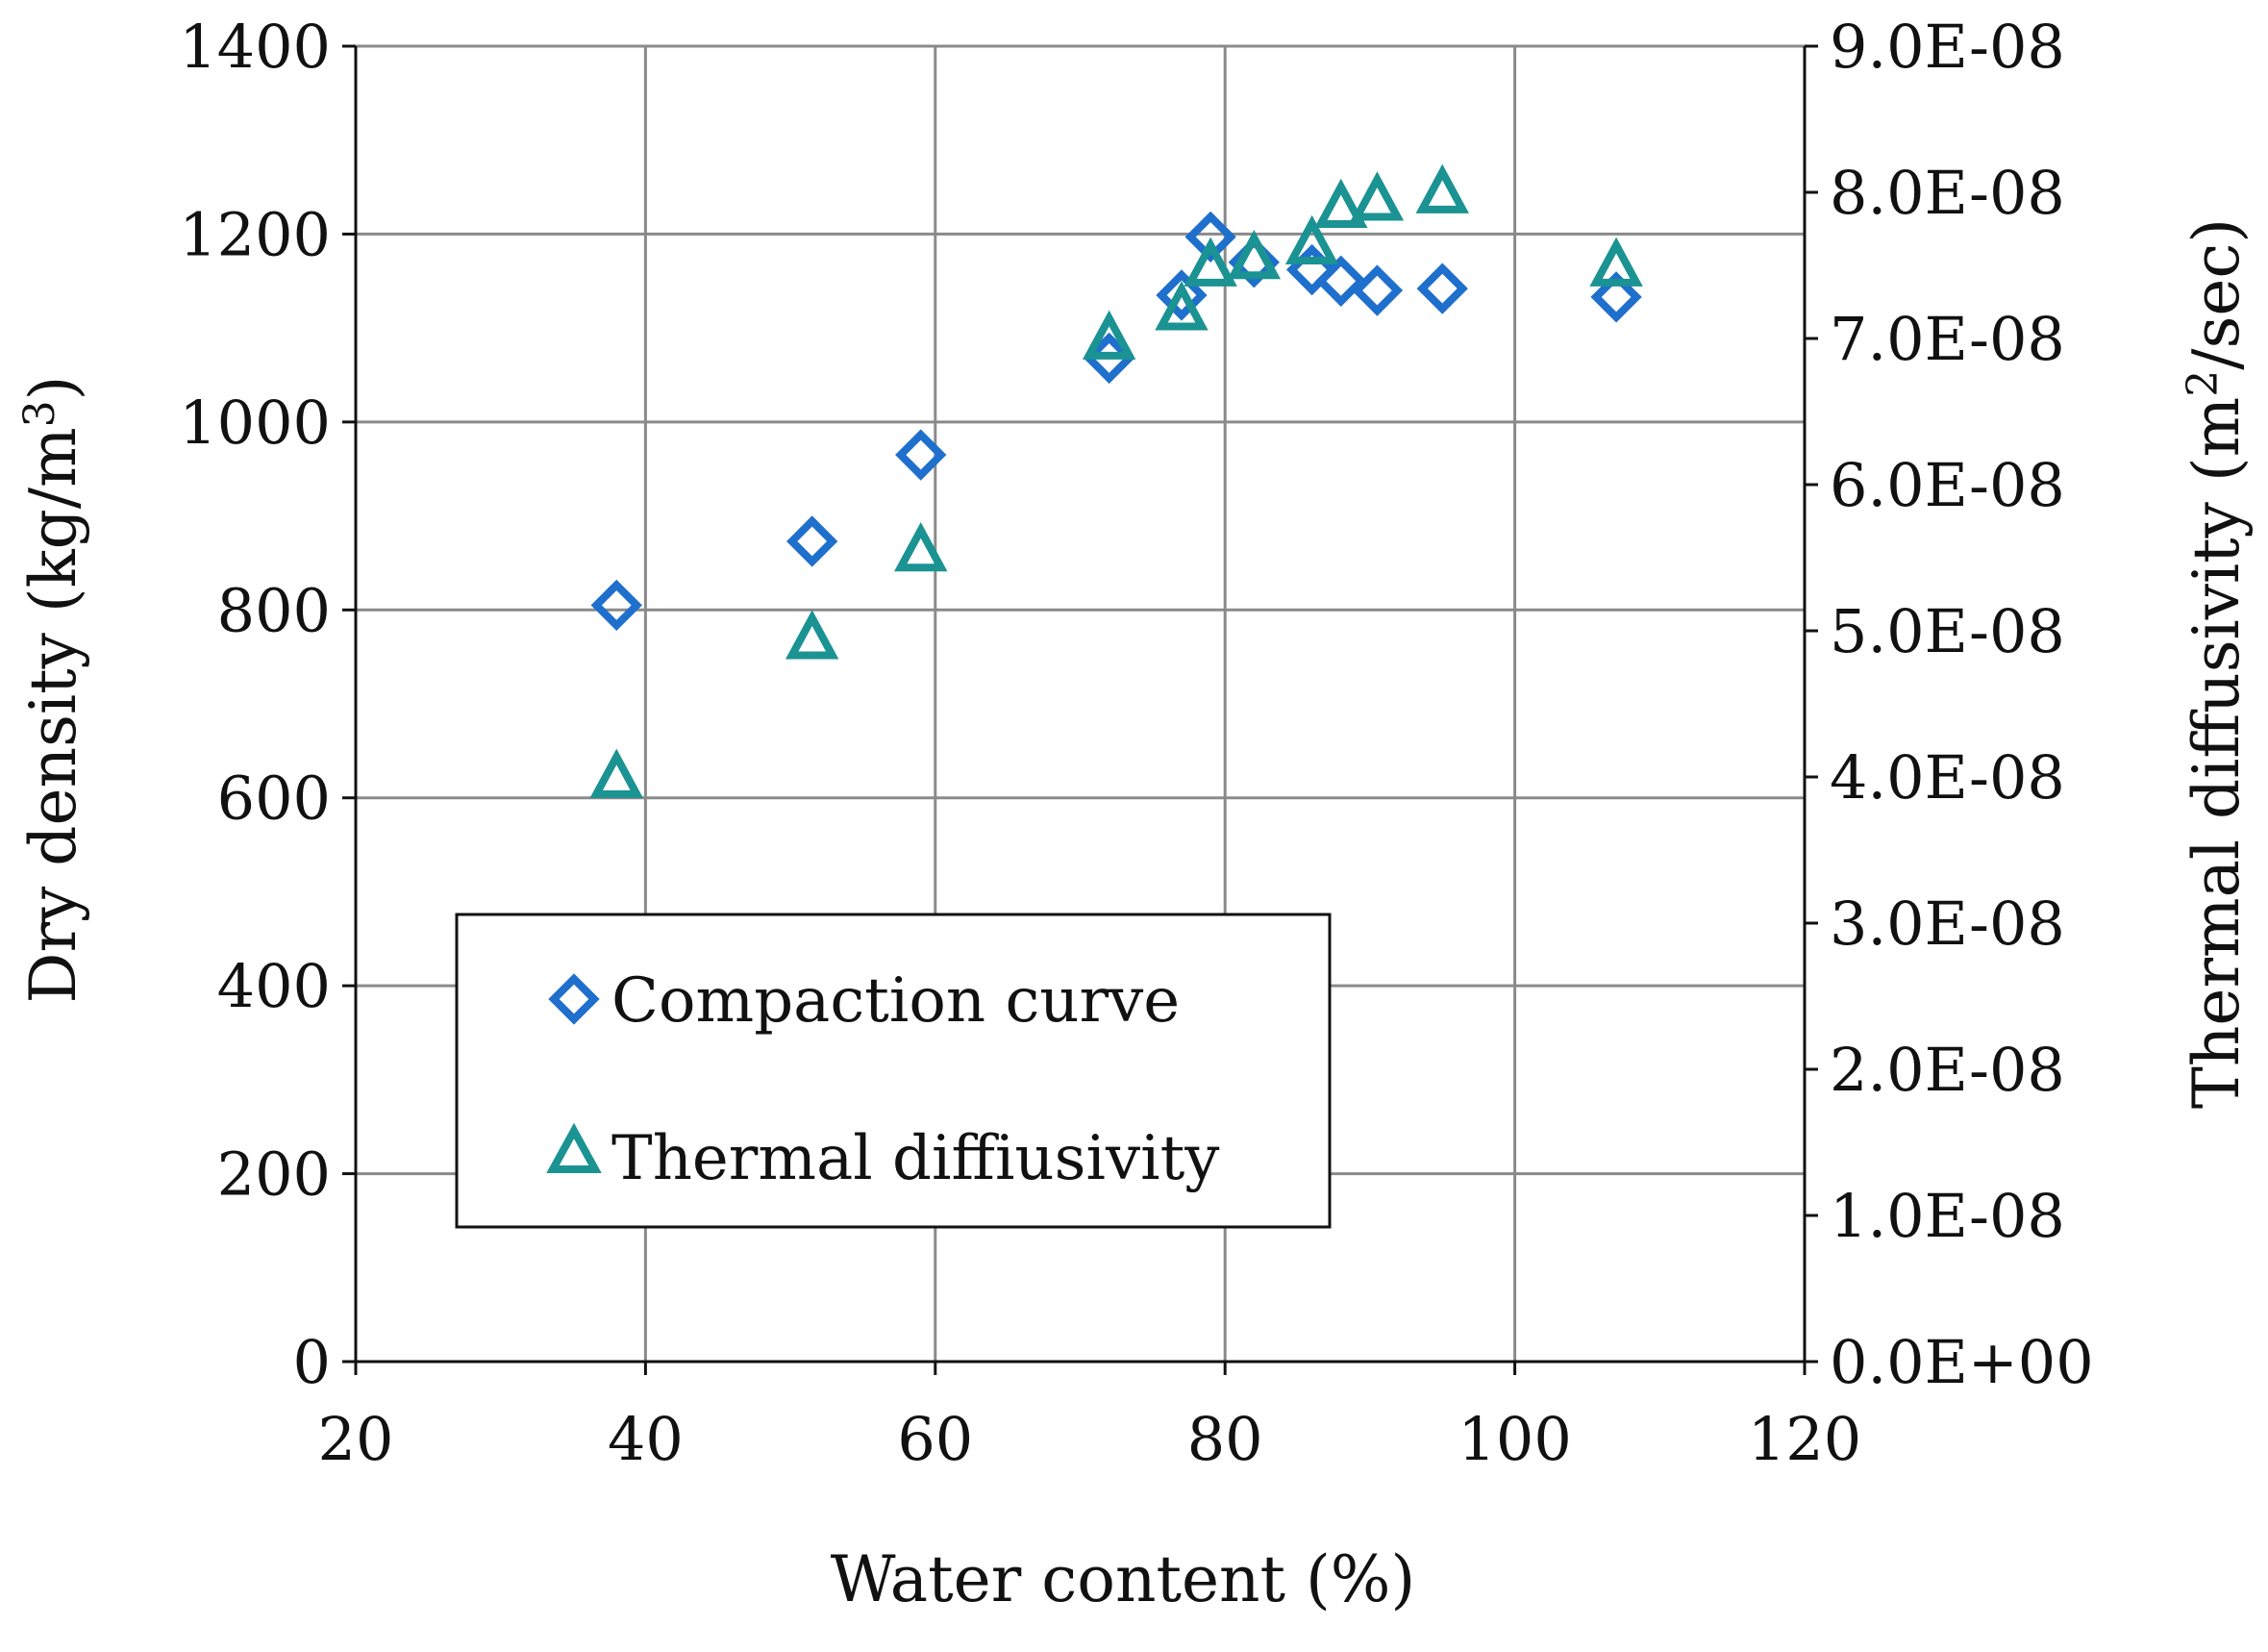 The width and height of the screenshot is (2268, 1652). What do you see at coordinates (1514, 1439) in the screenshot?
I see `x-tick-label: 100` at bounding box center [1514, 1439].